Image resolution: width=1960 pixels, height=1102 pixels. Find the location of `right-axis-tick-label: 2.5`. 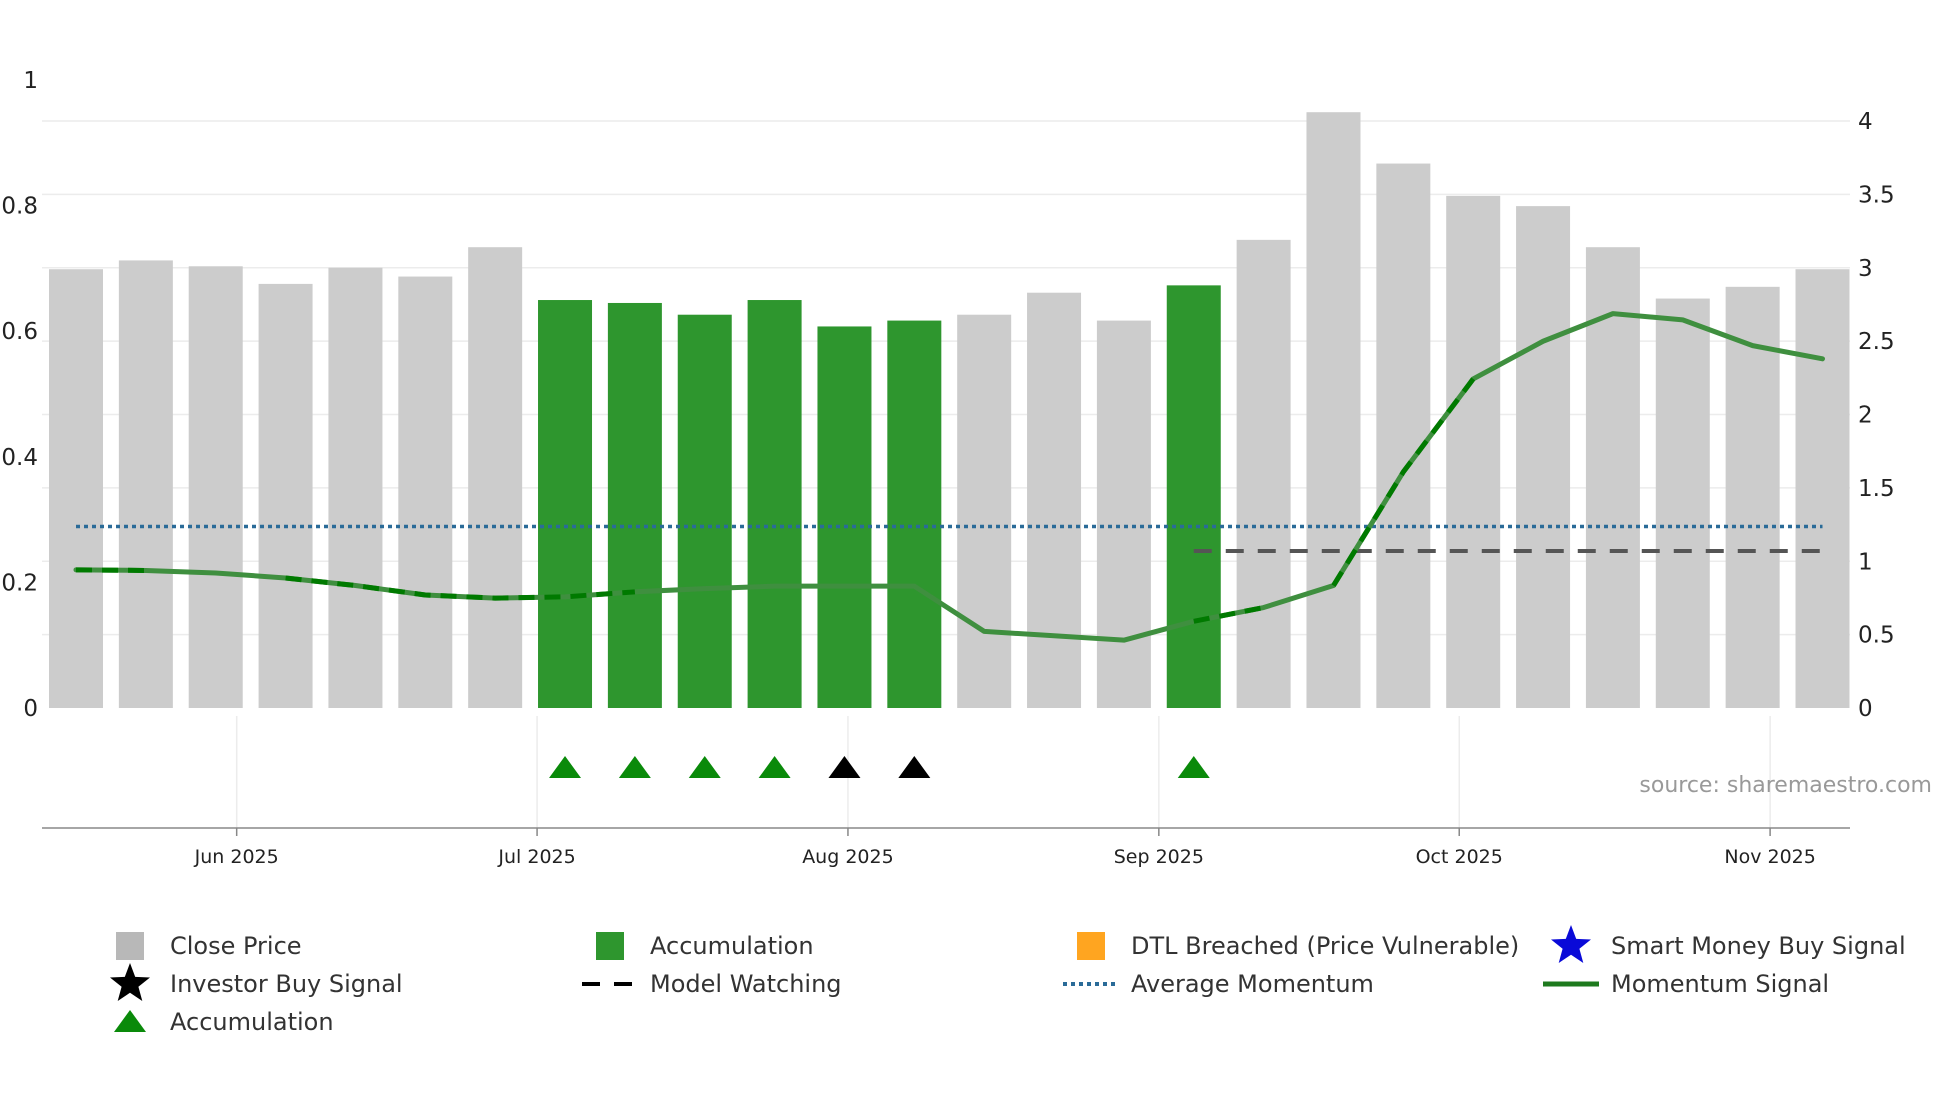

right-axis-tick-label: 2.5 is located at coordinates (1876, 342).